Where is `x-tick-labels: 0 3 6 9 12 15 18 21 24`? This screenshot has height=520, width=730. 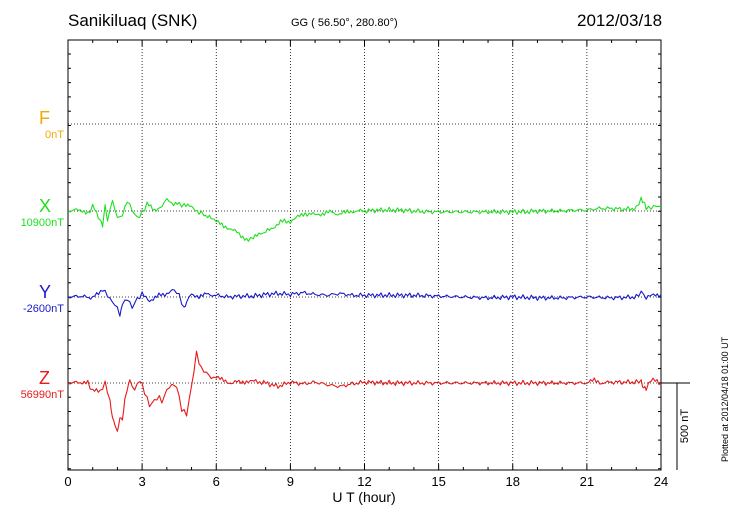
x-tick-labels: 0 3 6 9 12 15 18 21 24 is located at coordinates (366, 481).